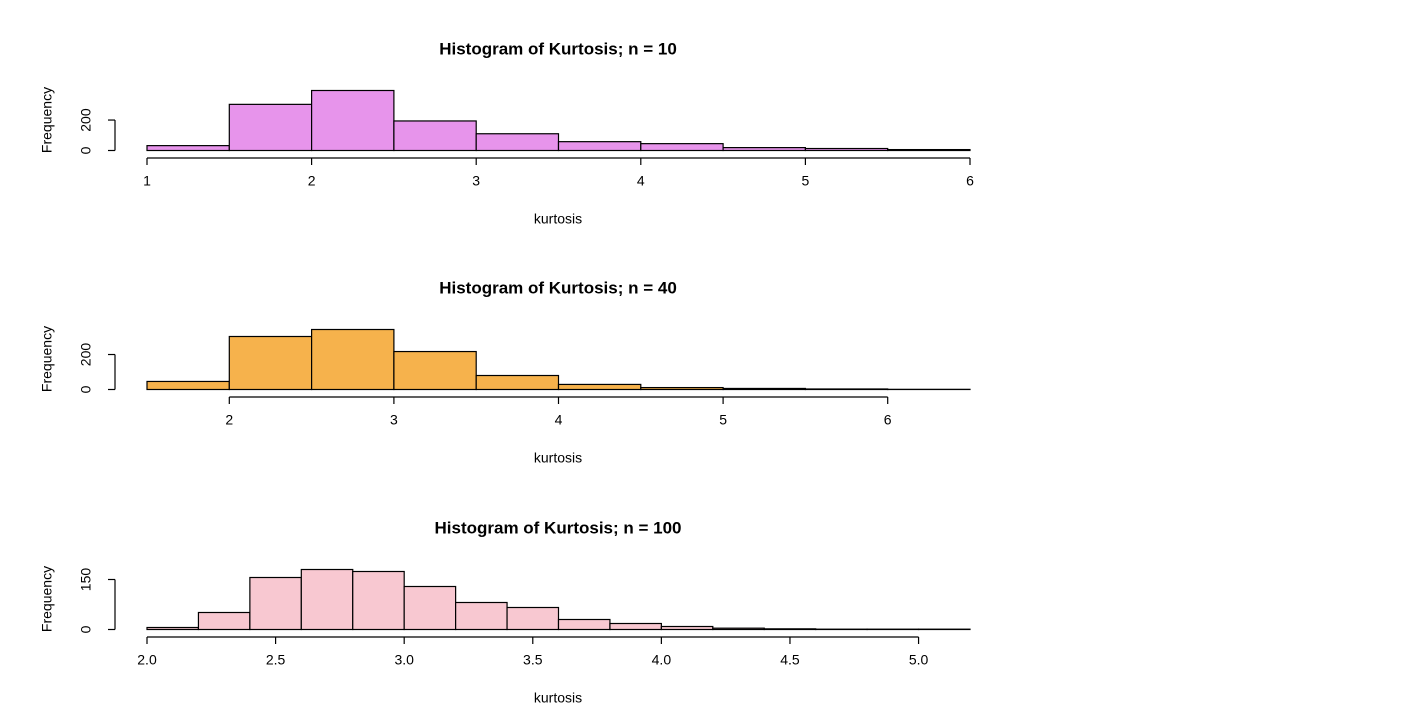 Image resolution: width=1428 pixels, height=724 pixels. Describe the element at coordinates (533, 660) in the screenshot. I see `x-tick-label: 3.5` at that location.